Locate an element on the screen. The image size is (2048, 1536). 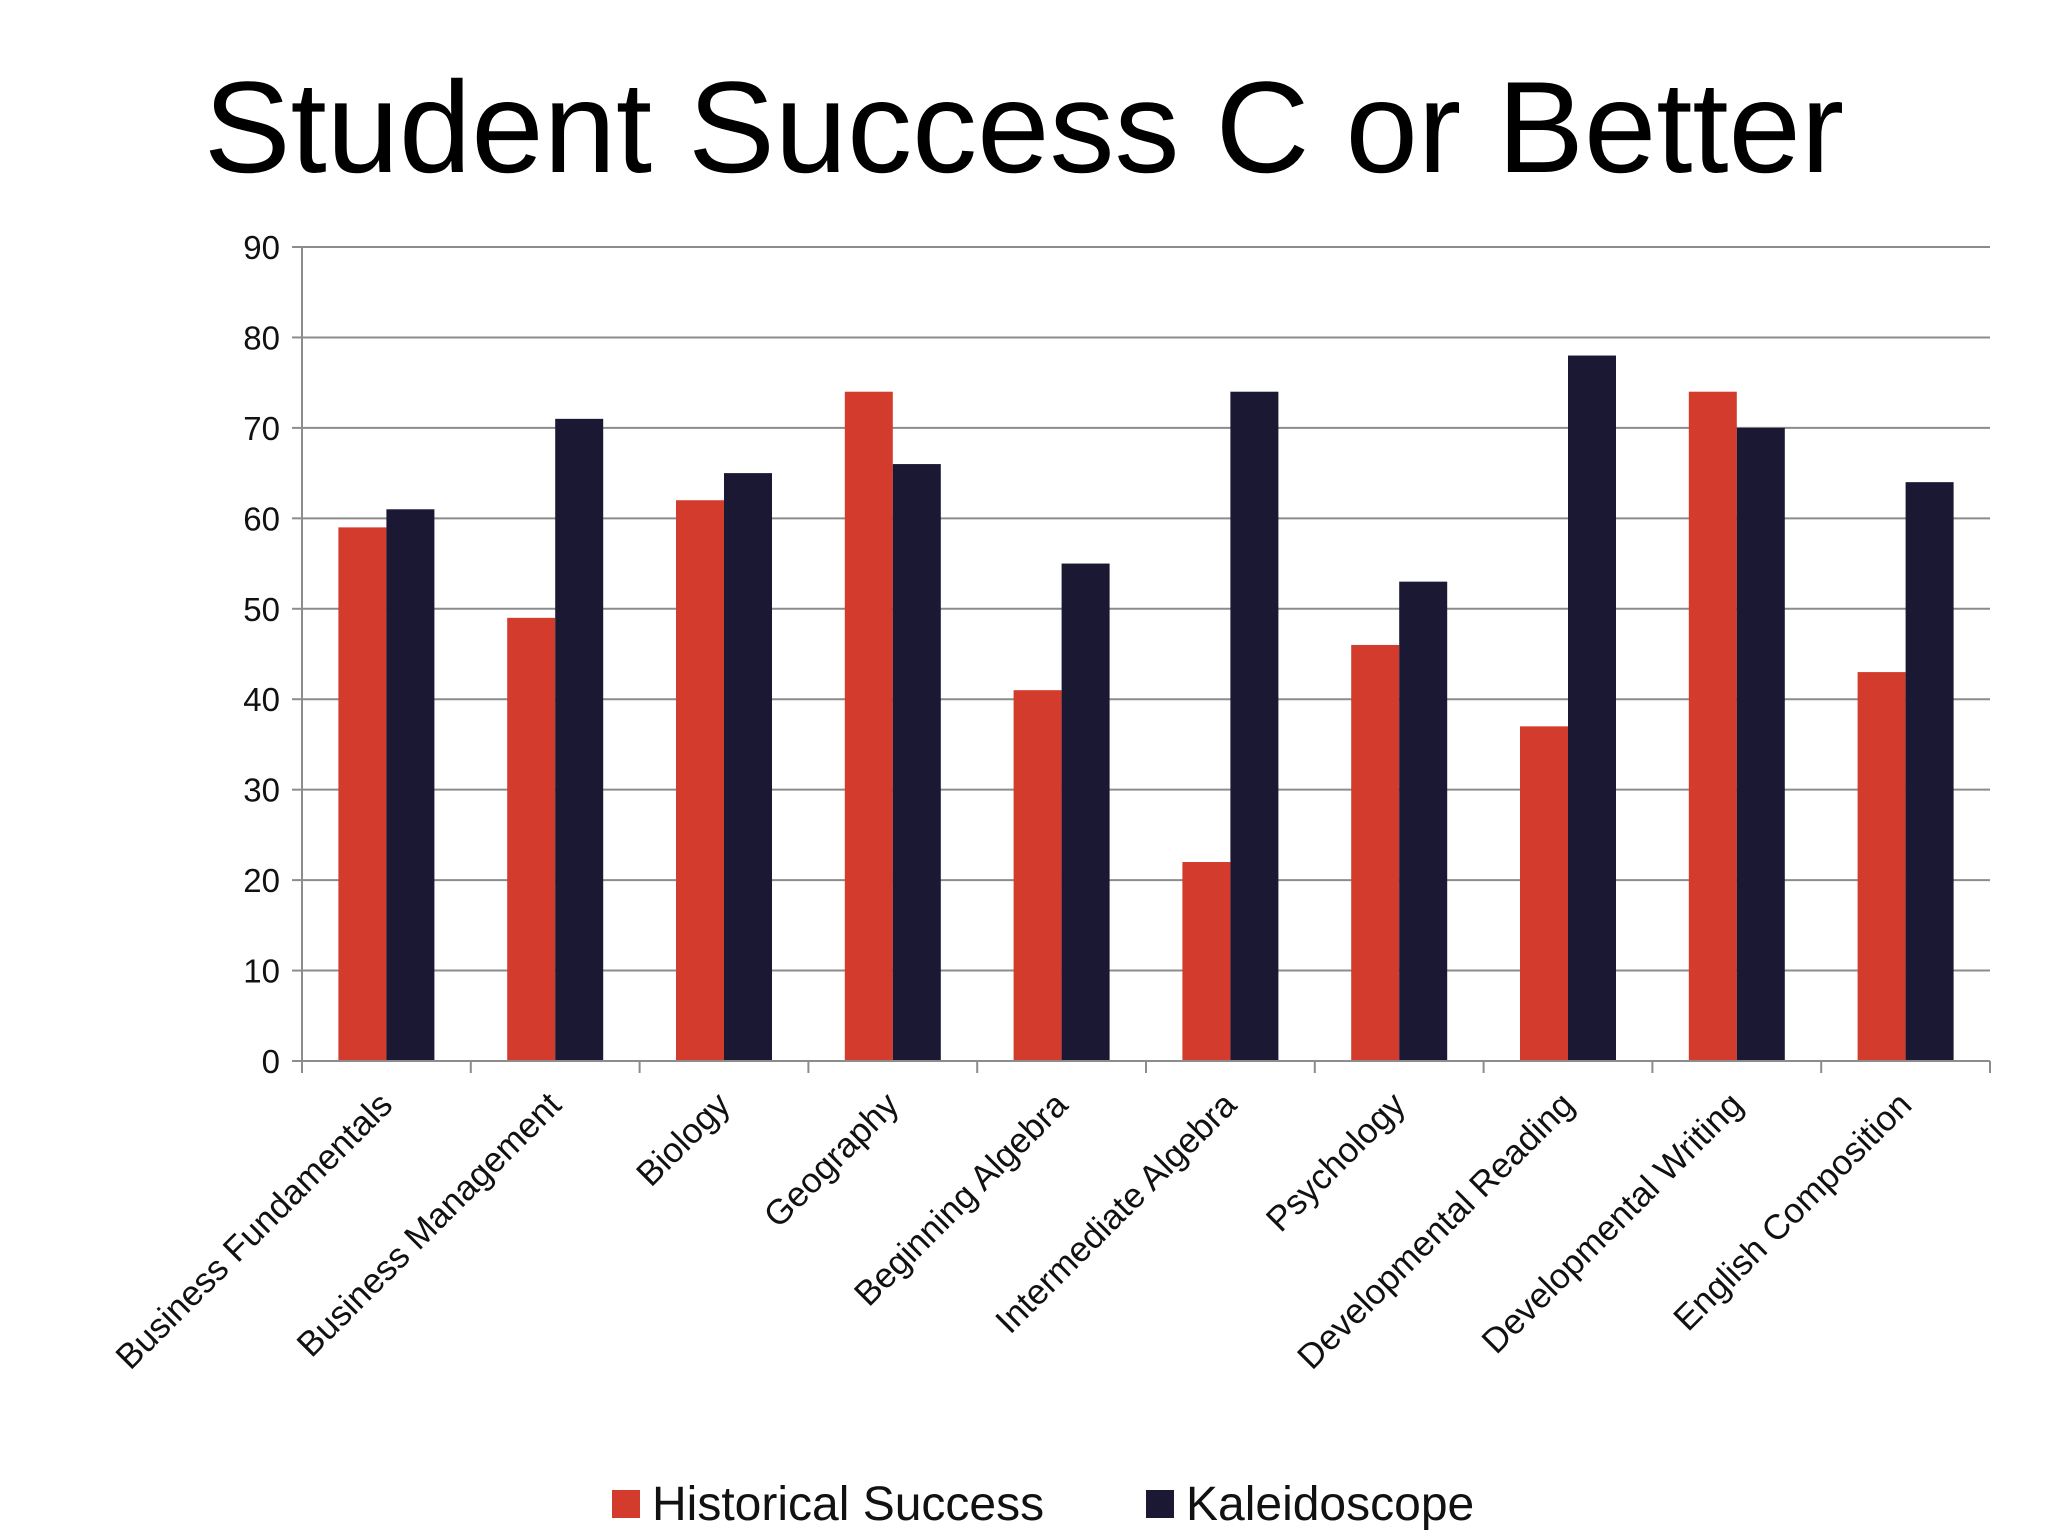
legend: Historical Success Kaleidoscope is located at coordinates (1043, 1504).